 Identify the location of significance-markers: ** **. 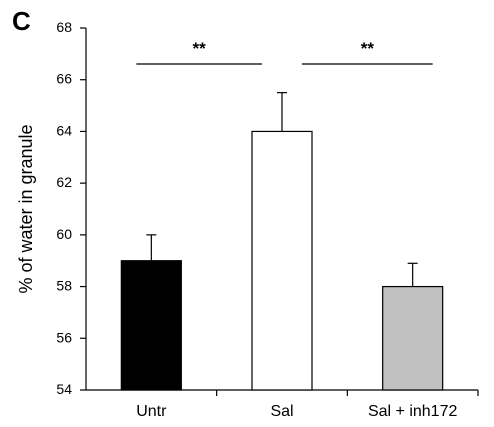
(284, 52).